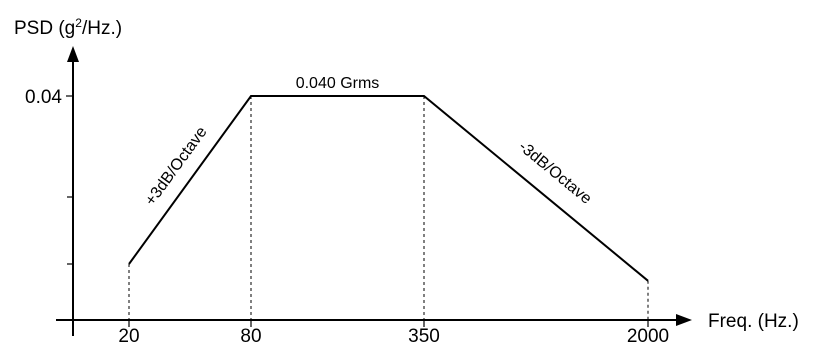 The image size is (827, 352). I want to click on y-tick-label: 0.04, so click(43, 97).